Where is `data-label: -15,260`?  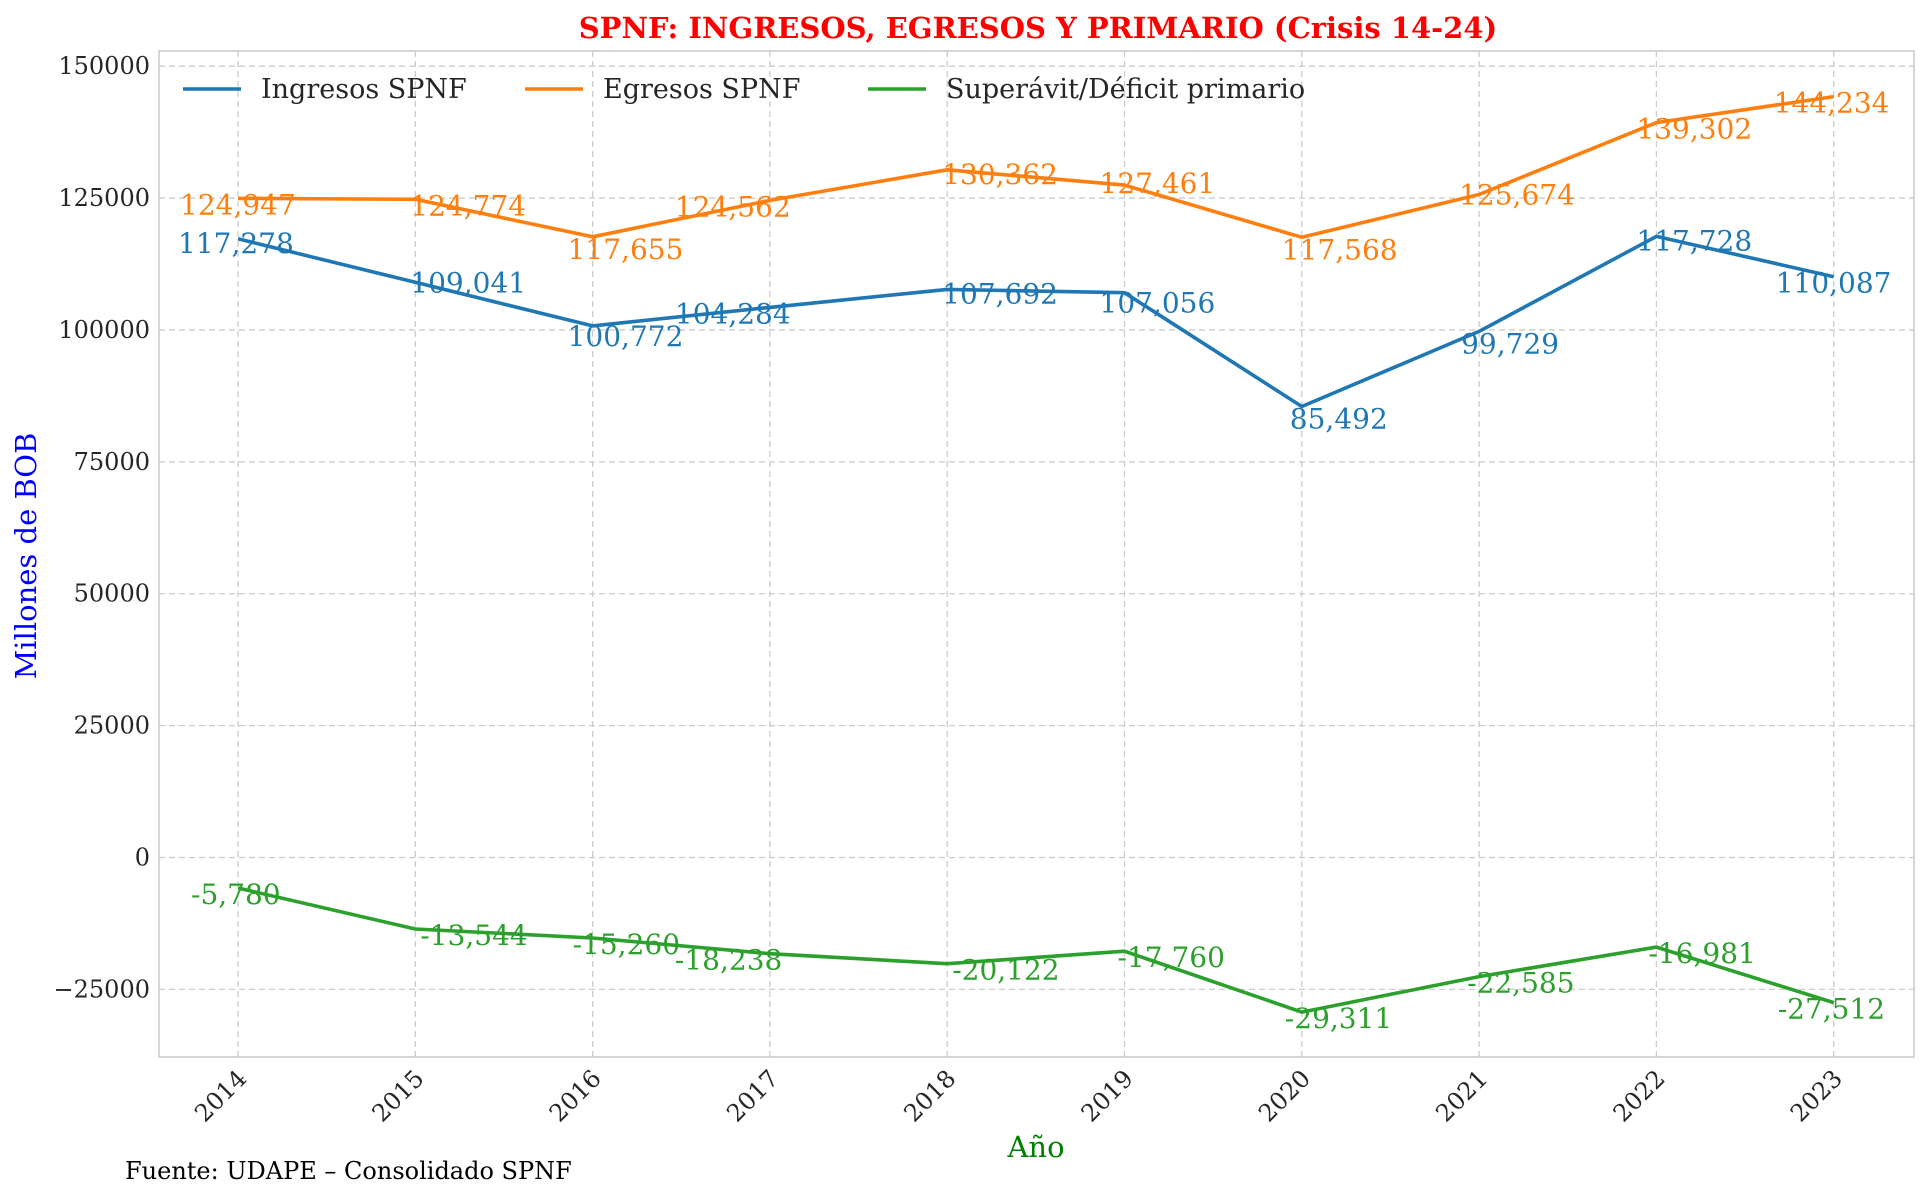 data-label: -15,260 is located at coordinates (626, 944).